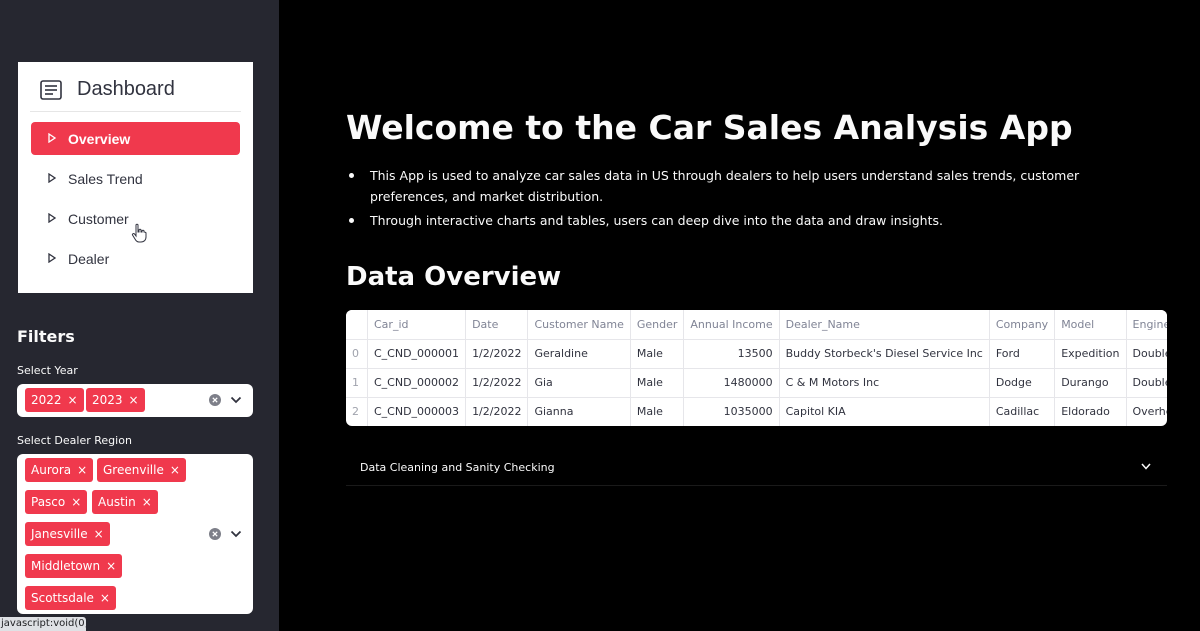 Image resolution: width=1200 pixels, height=631 pixels. What do you see at coordinates (357, 354) in the screenshot?
I see `row-index: 0` at bounding box center [357, 354].